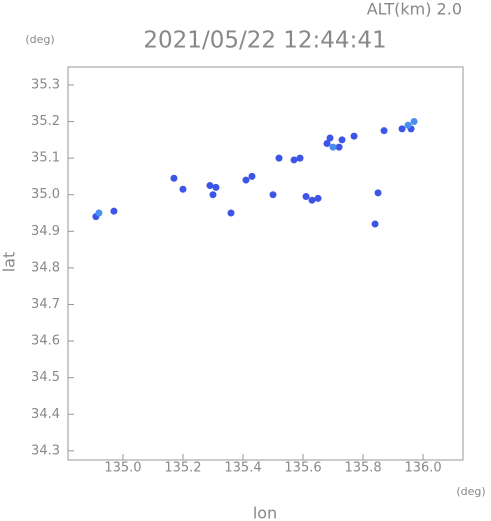 Image resolution: width=491 pixels, height=521 pixels. I want to click on x-tick-label: 136.0, so click(422, 468).